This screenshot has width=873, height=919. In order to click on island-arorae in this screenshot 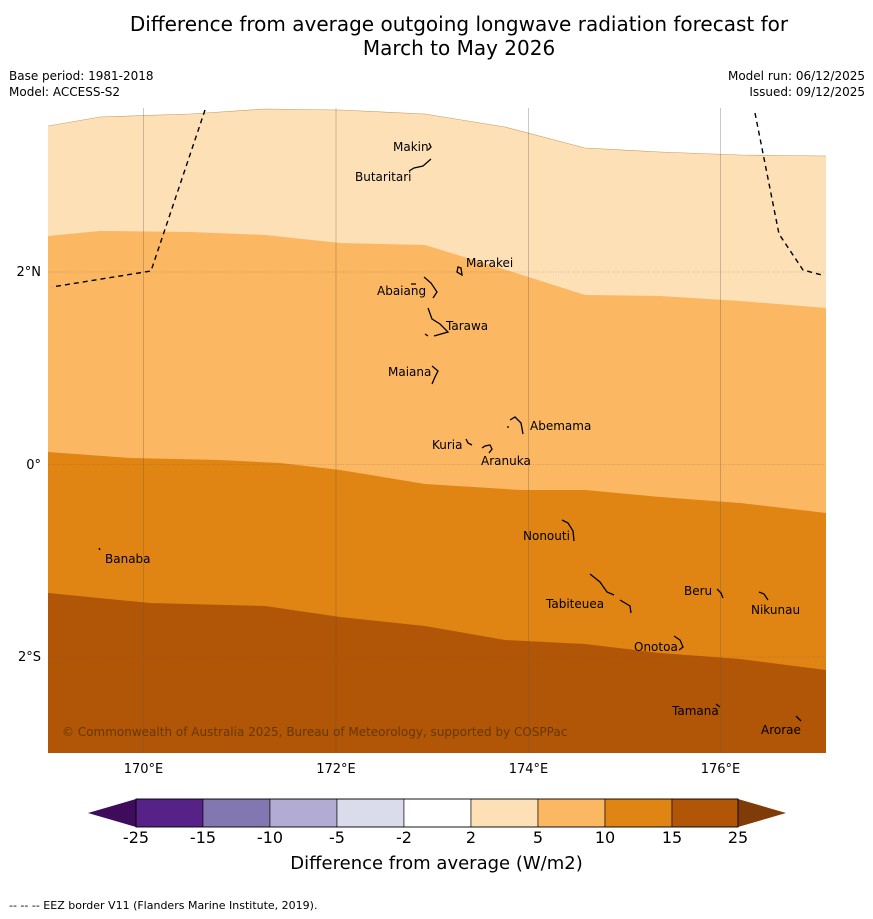, I will do `click(798, 718)`.